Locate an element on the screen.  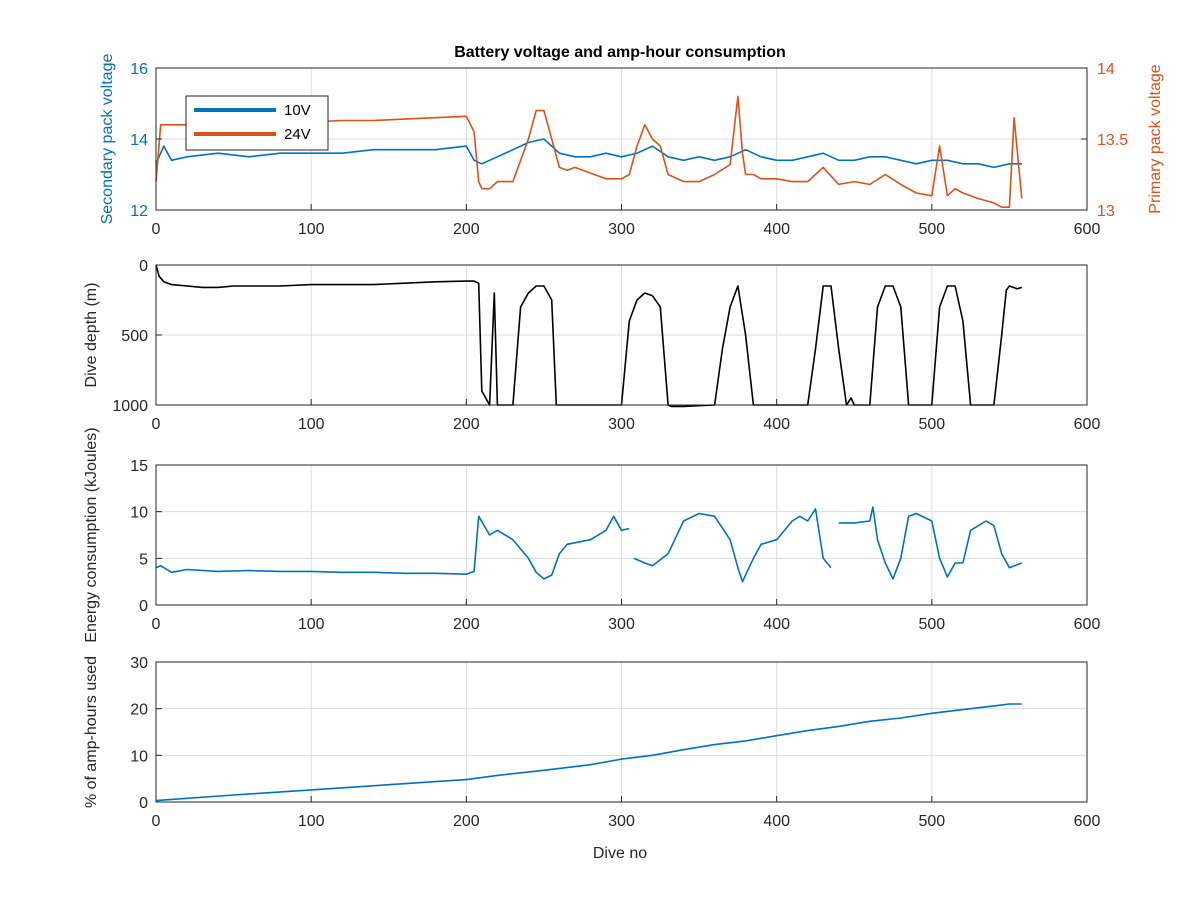
figure-title: Battery voltage and amp-hour consumption is located at coordinates (620, 52).